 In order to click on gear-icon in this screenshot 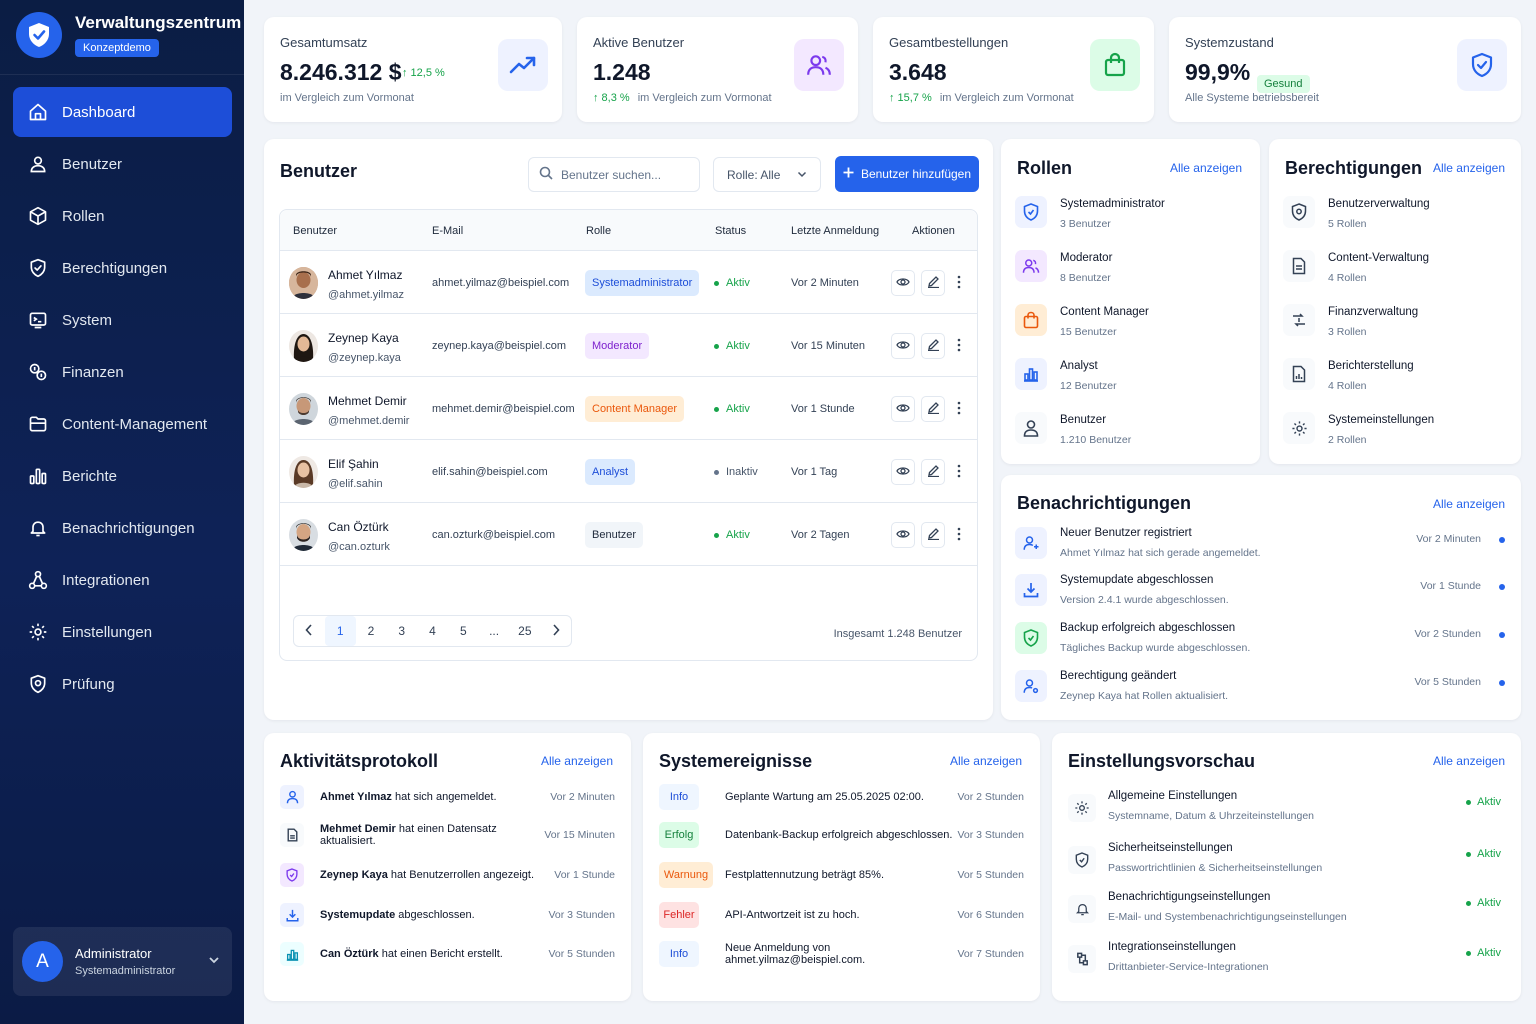, I will do `click(1082, 808)`.